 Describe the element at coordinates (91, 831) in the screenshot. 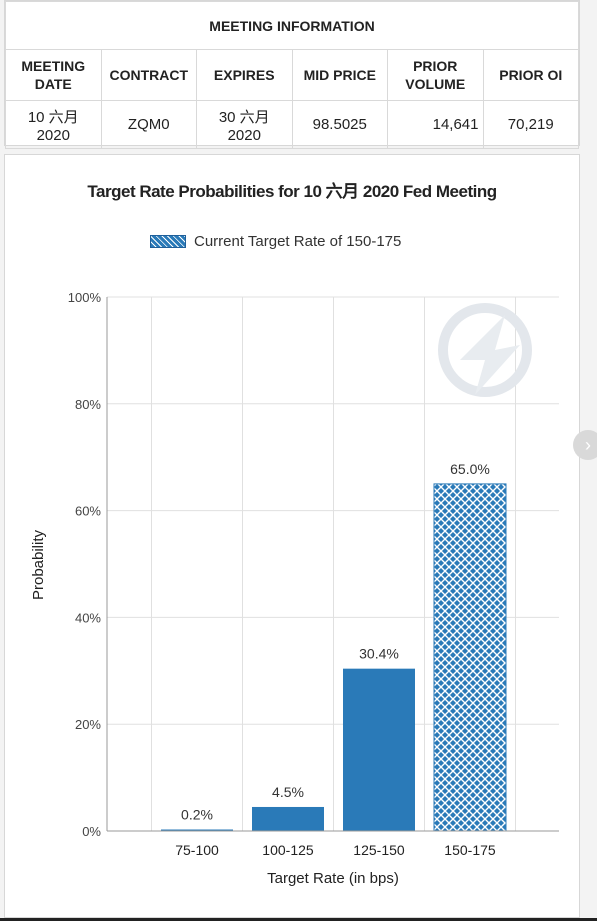

I see `y-tick-label: 0%` at that location.